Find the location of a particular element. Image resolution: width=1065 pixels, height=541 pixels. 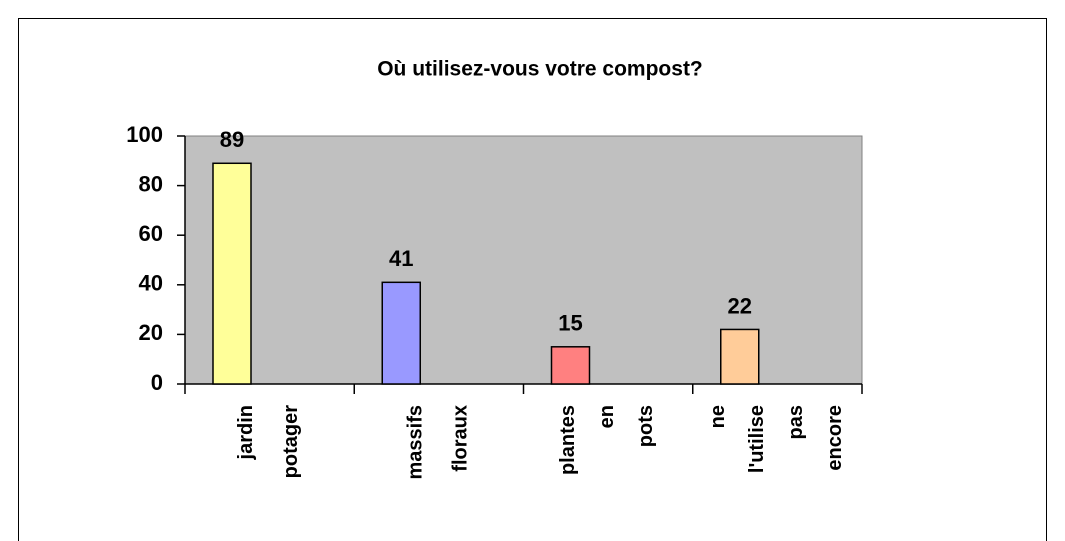

x-tick-label: plantes en pots is located at coordinates (607, 440).